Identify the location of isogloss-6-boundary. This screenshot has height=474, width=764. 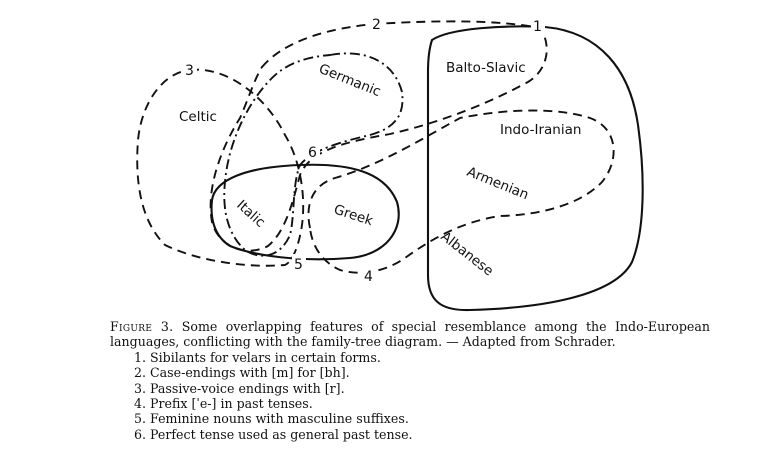
(313, 154).